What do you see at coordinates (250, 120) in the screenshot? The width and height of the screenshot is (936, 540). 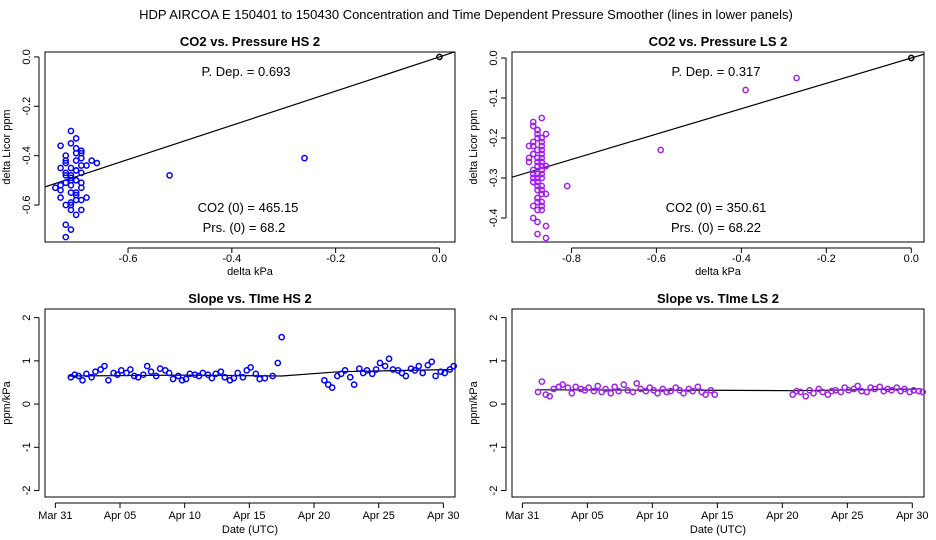 I see `fit-line` at bounding box center [250, 120].